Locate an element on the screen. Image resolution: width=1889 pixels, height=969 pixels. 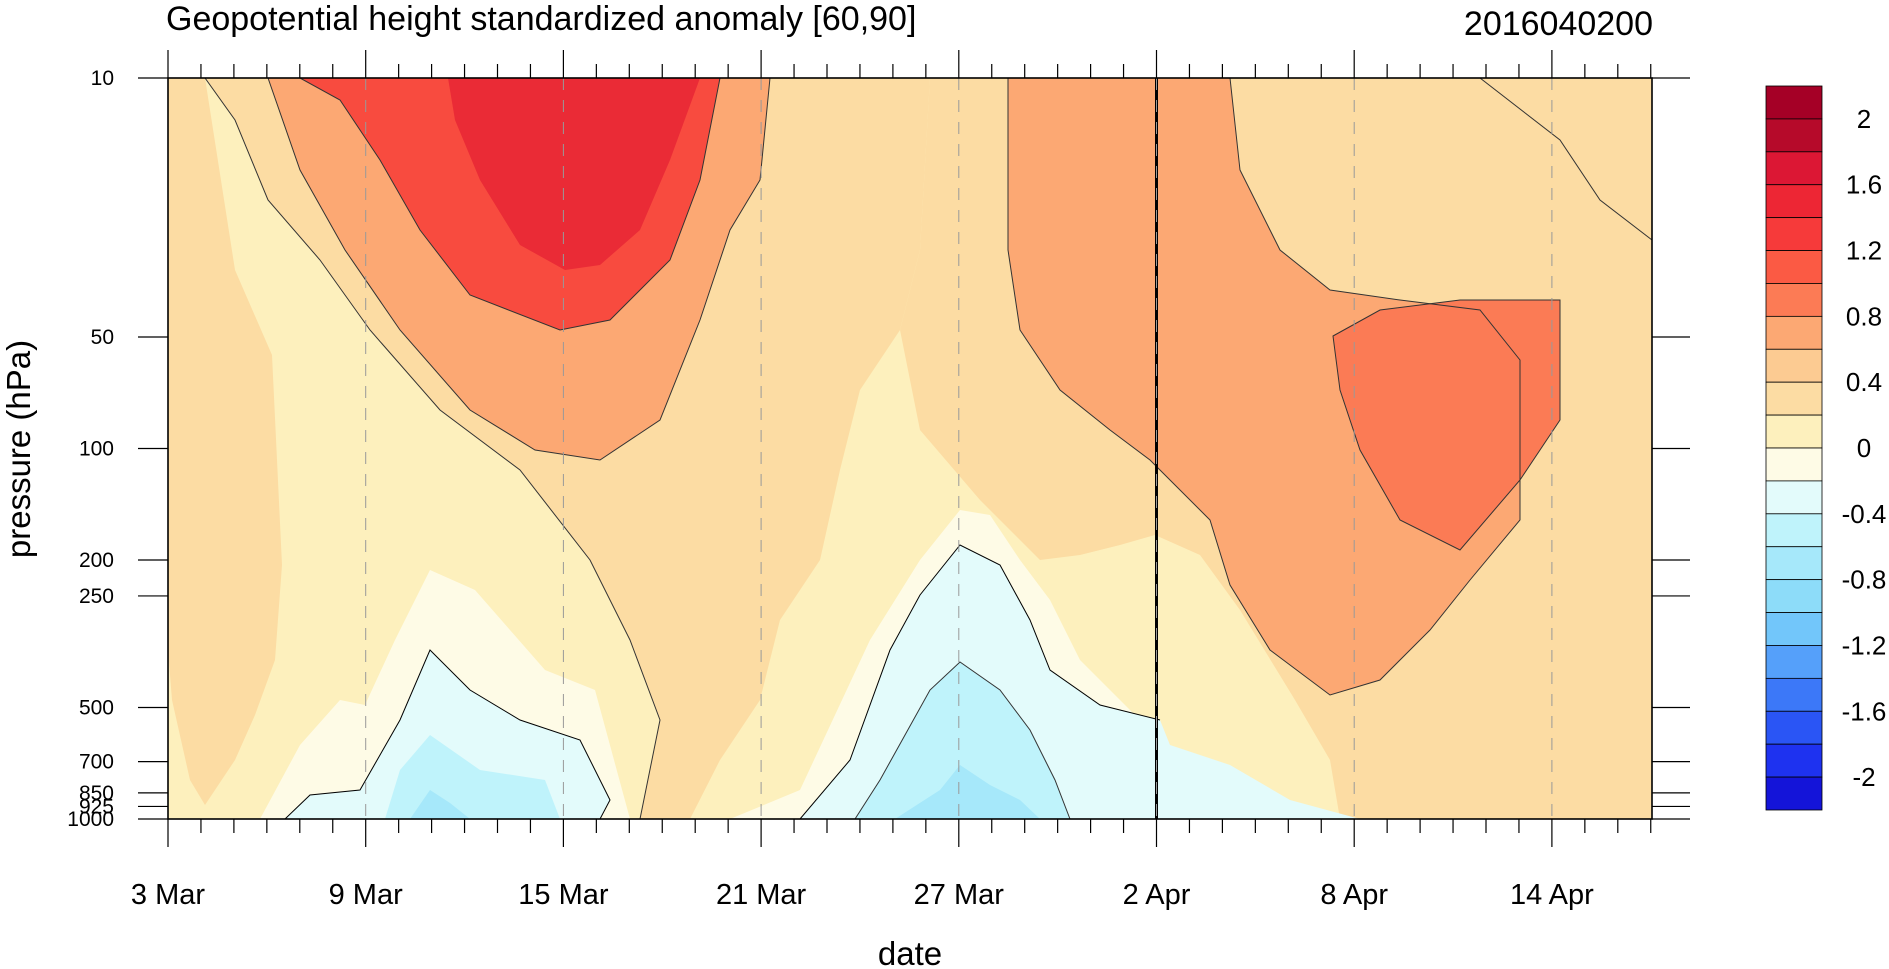
y-tick-label: 200 is located at coordinates (96, 560).